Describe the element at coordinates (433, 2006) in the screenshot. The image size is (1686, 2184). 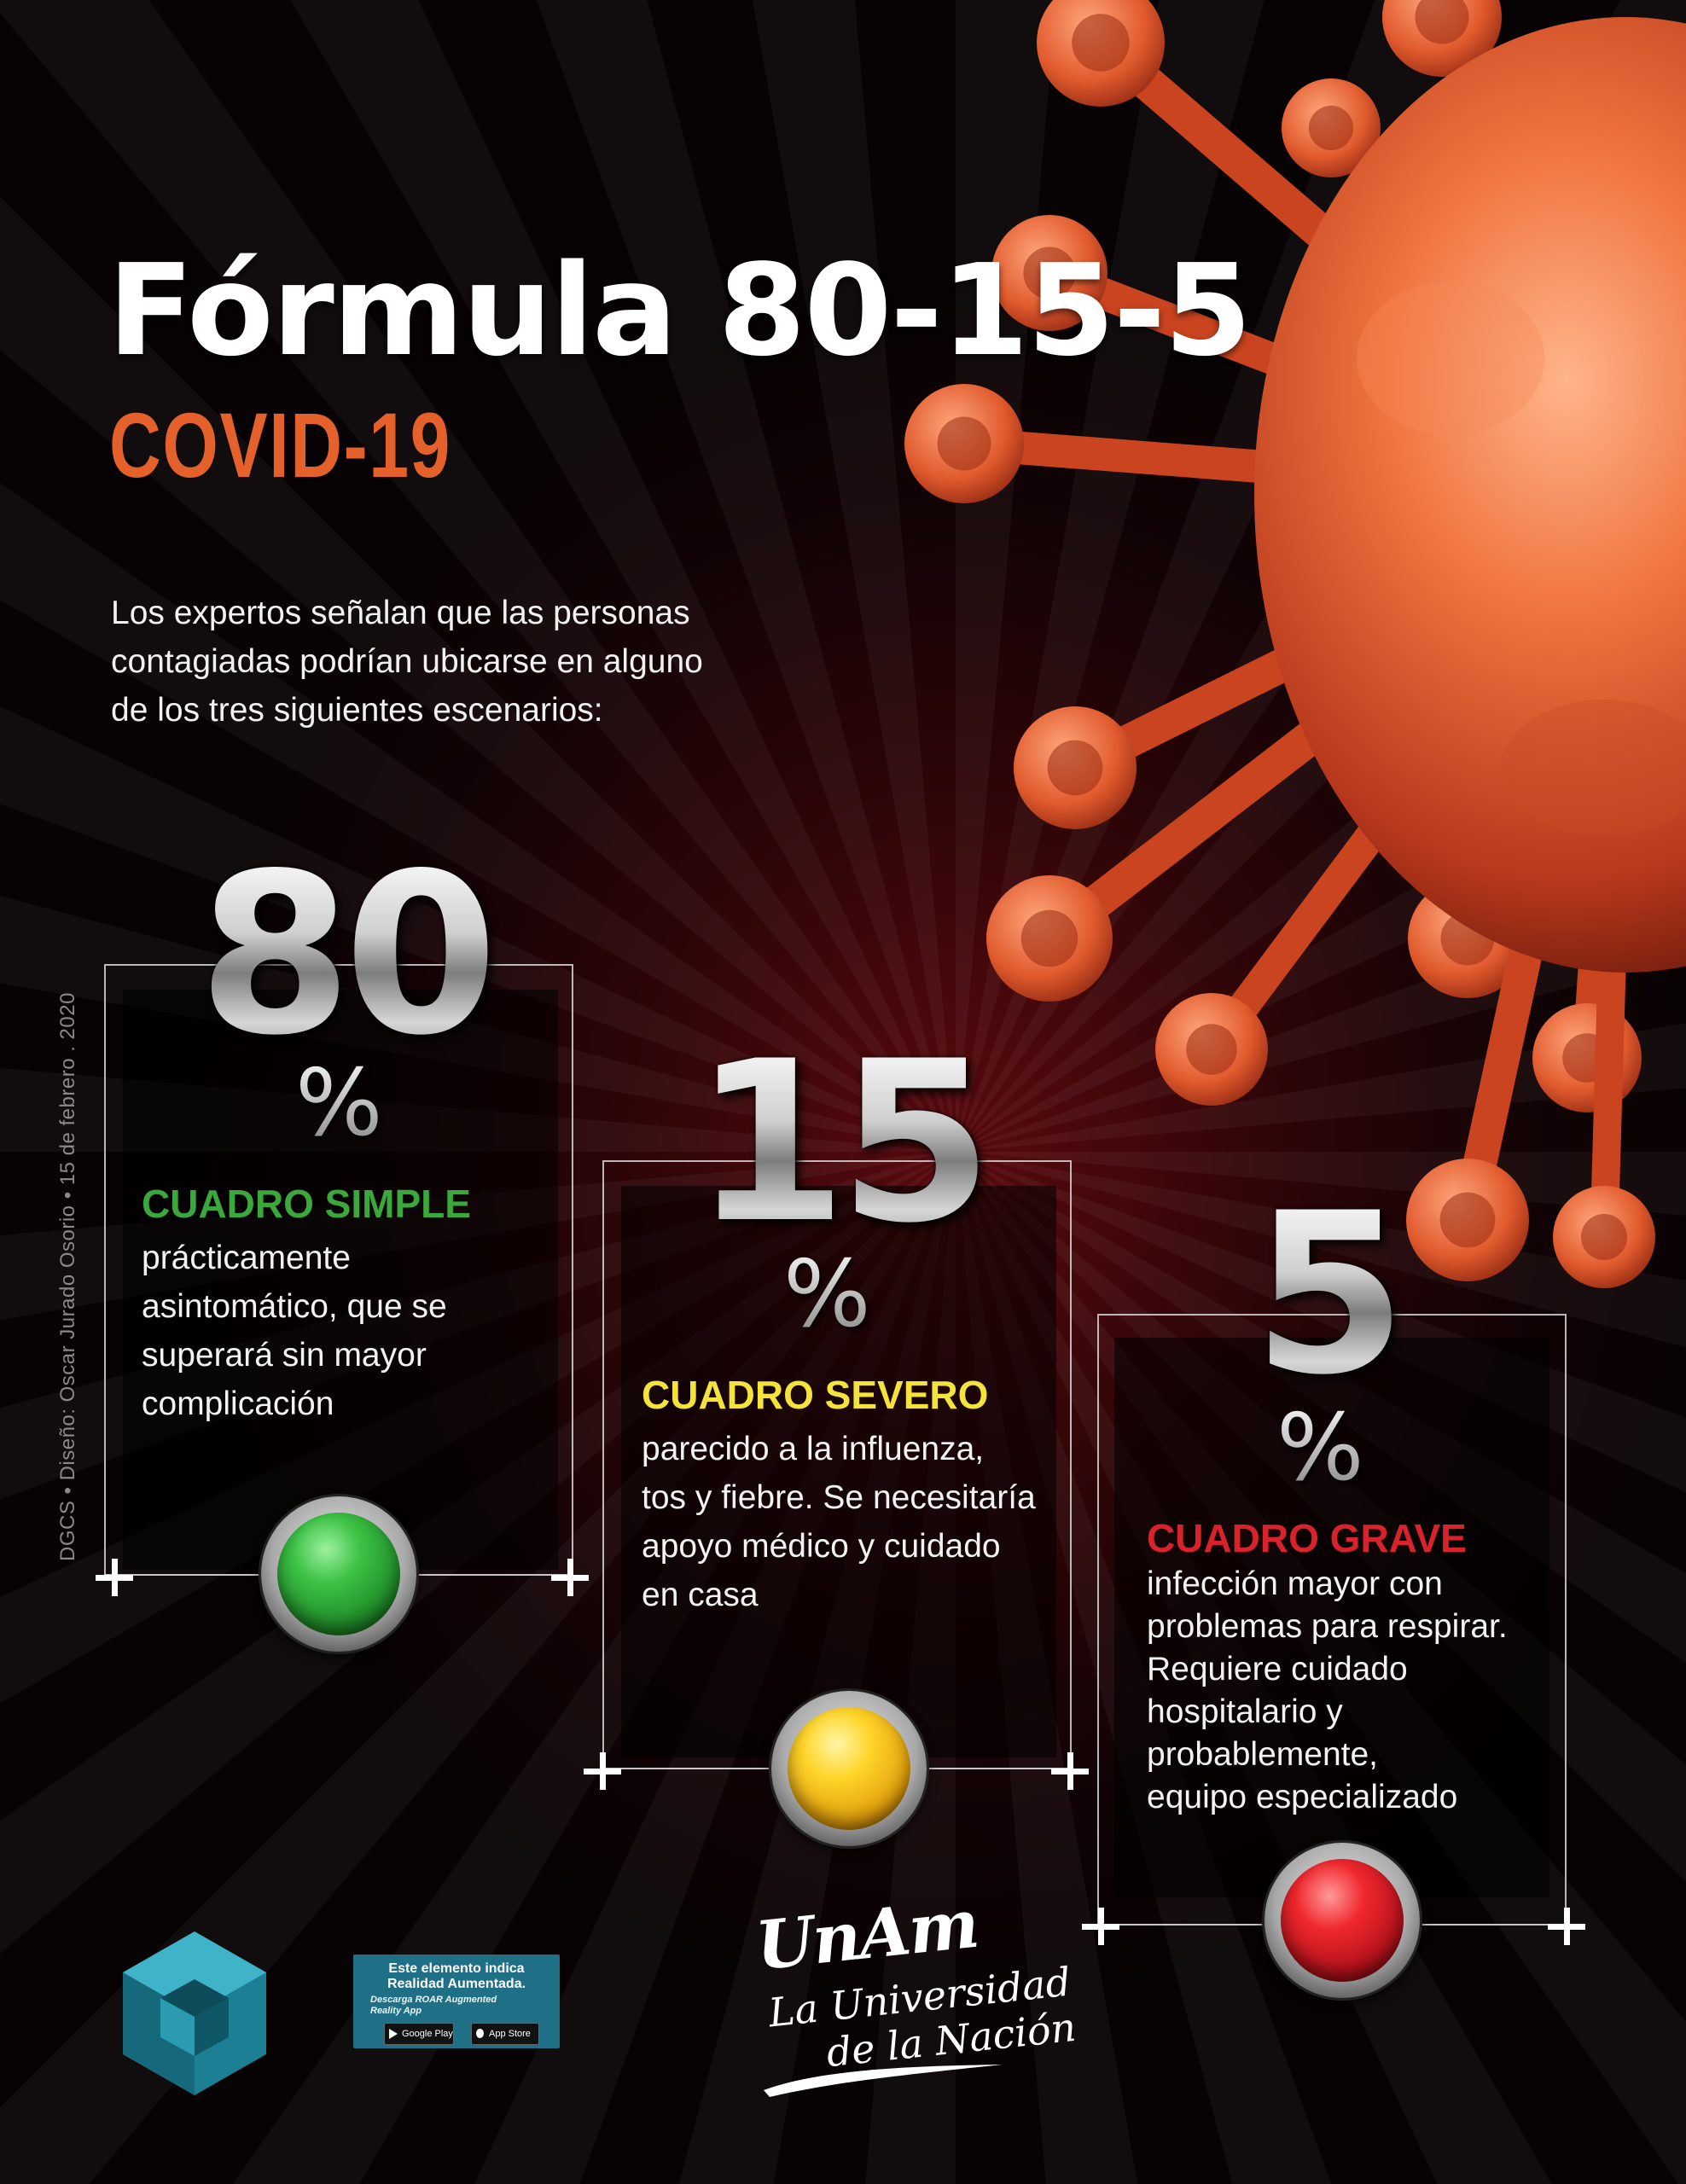
I see `ar-badge-line3: Descarga ROAR Augmented Reality App` at that location.